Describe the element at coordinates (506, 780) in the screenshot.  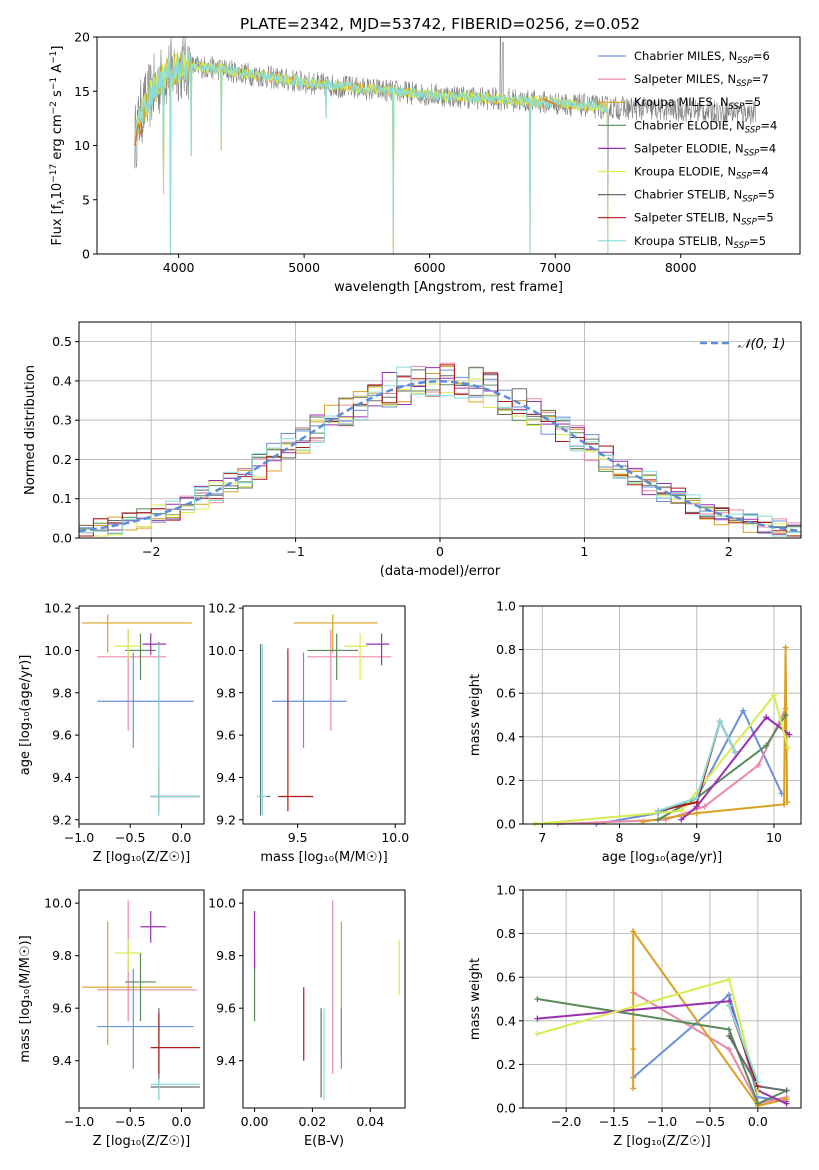
I see `y-tick-label: 0.2` at that location.